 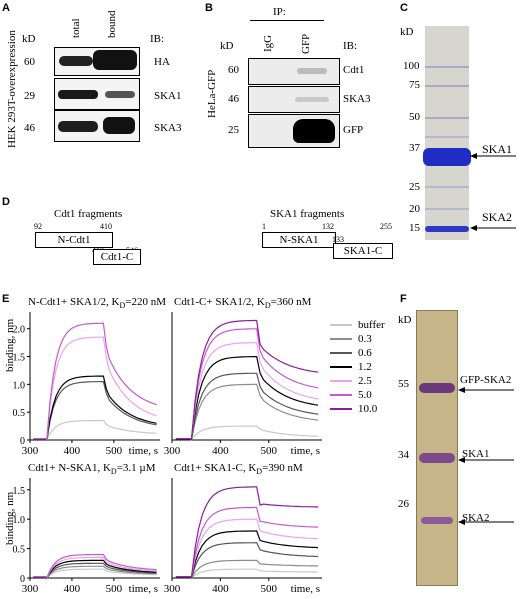 What do you see at coordinates (353, 130) in the screenshot?
I see `panel-b-row-gfp: GFP` at bounding box center [353, 130].